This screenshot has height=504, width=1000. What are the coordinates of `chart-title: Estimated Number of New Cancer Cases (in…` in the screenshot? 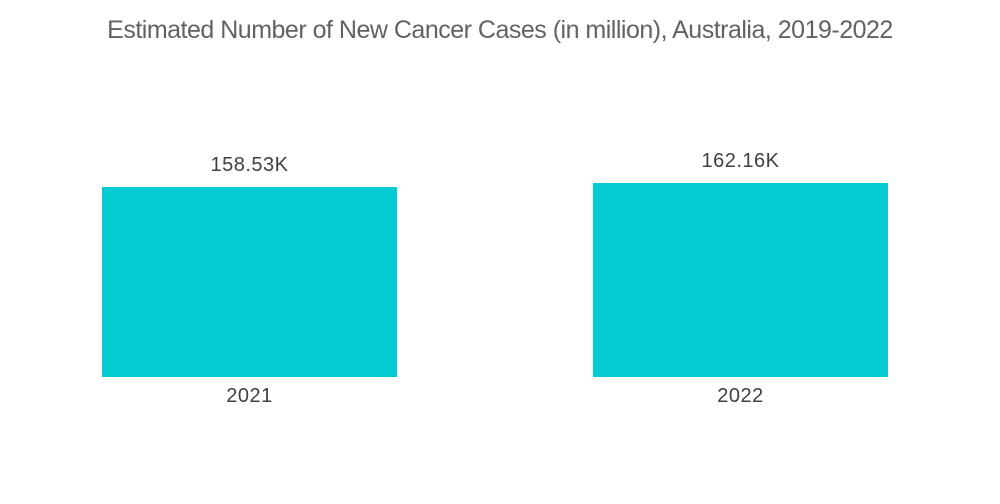 It's located at (500, 30).